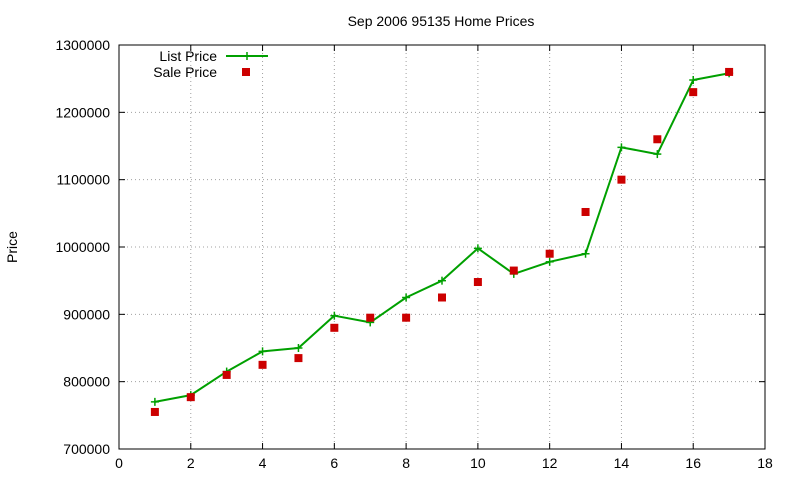 The width and height of the screenshot is (800, 480). Describe the element at coordinates (406, 463) in the screenshot. I see `x-tick-label: 8` at that location.